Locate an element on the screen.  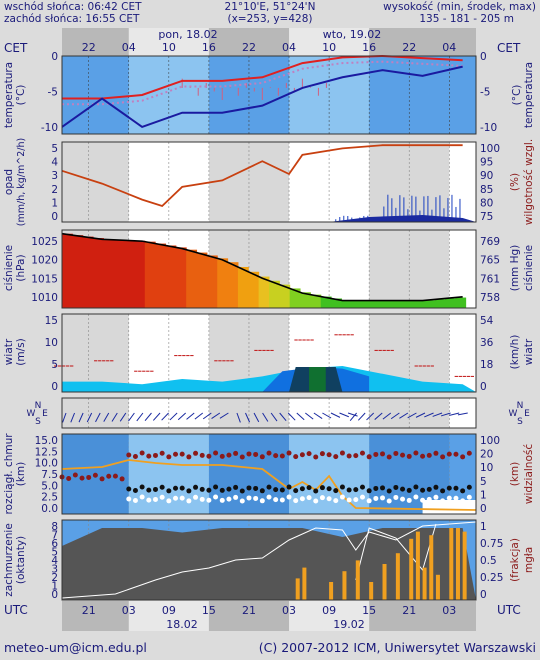
pressure-title: ciśnienie is located at coordinates (9, 268).